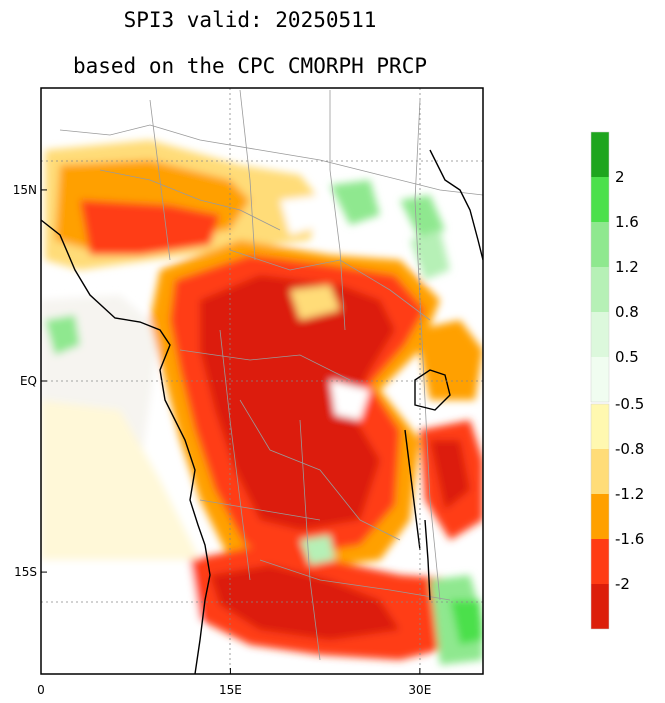 The width and height of the screenshot is (665, 703). I want to click on colorbar-label: -0.8, so click(629, 449).